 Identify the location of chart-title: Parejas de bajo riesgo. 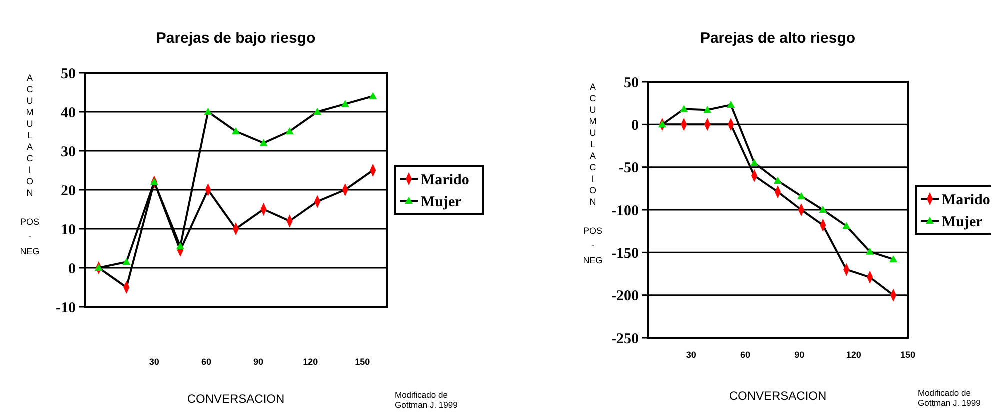
(236, 38).